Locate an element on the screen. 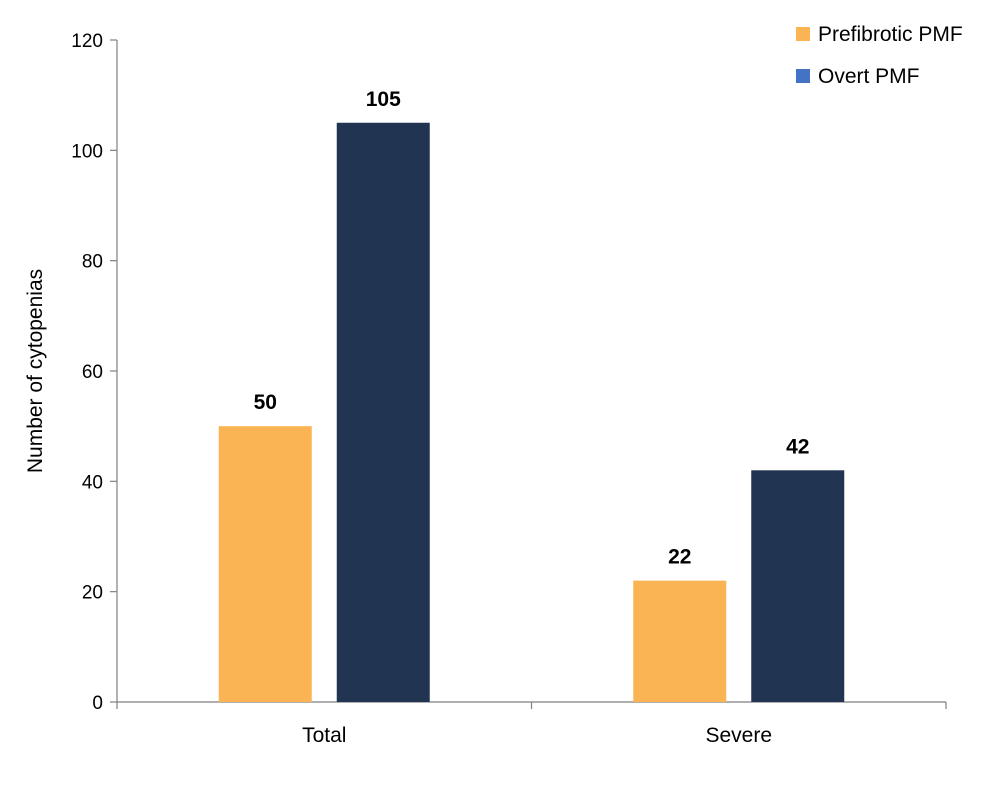 This screenshot has height=786, width=1000. y-axis-title: Number of cytopenias is located at coordinates (35, 371).